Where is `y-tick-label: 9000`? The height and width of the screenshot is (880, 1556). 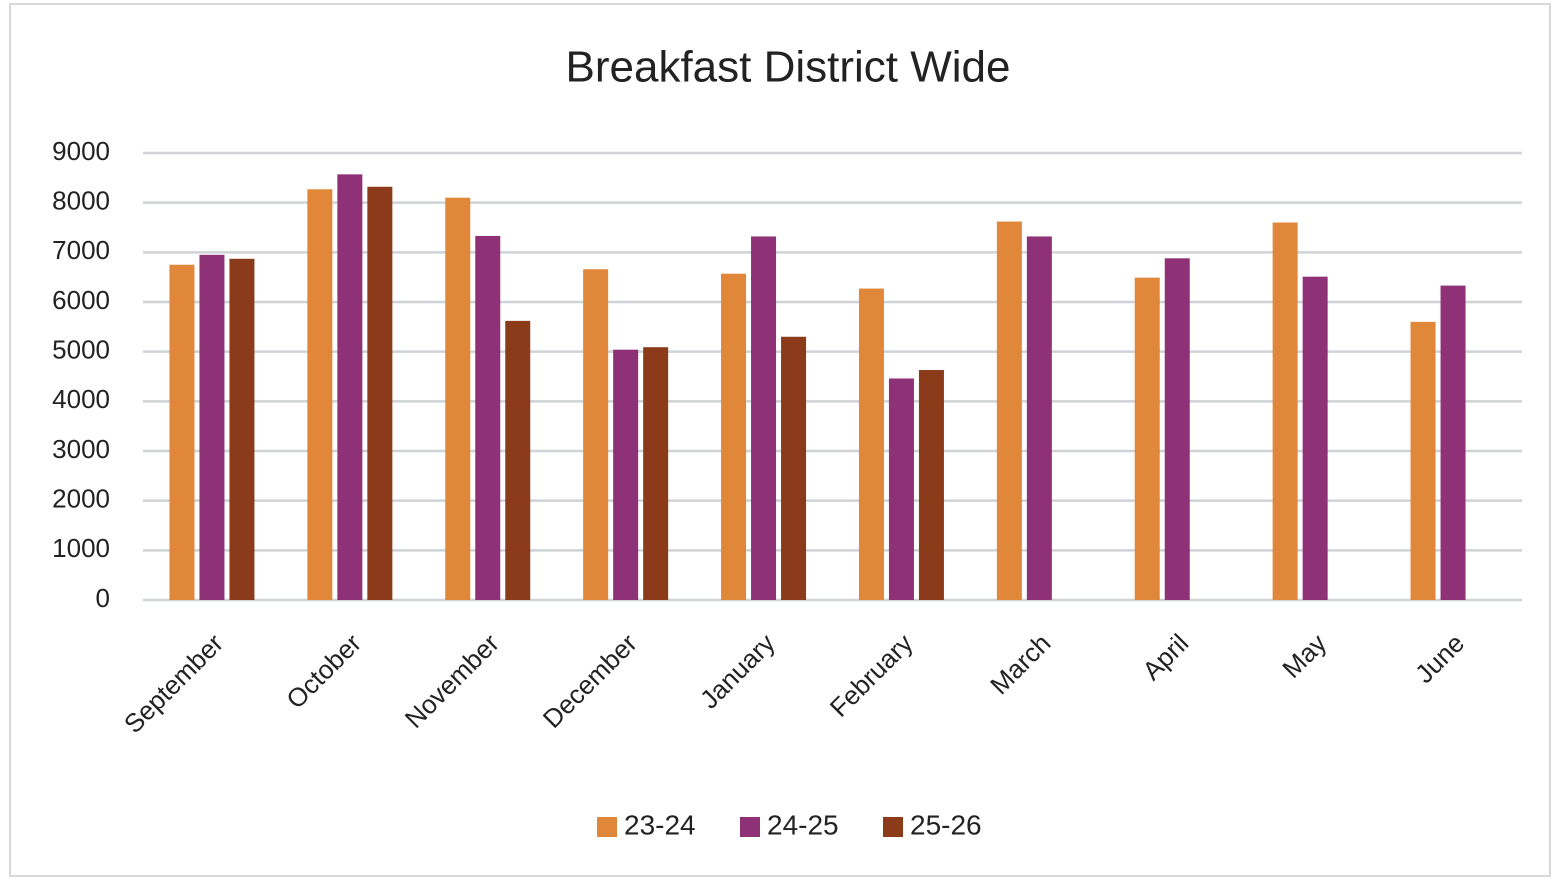 y-tick-label: 9000 is located at coordinates (81, 151).